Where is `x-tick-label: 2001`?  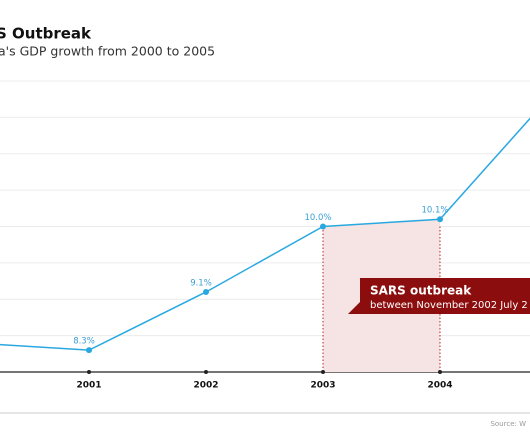
x-tick-label: 2001 is located at coordinates (88, 386).